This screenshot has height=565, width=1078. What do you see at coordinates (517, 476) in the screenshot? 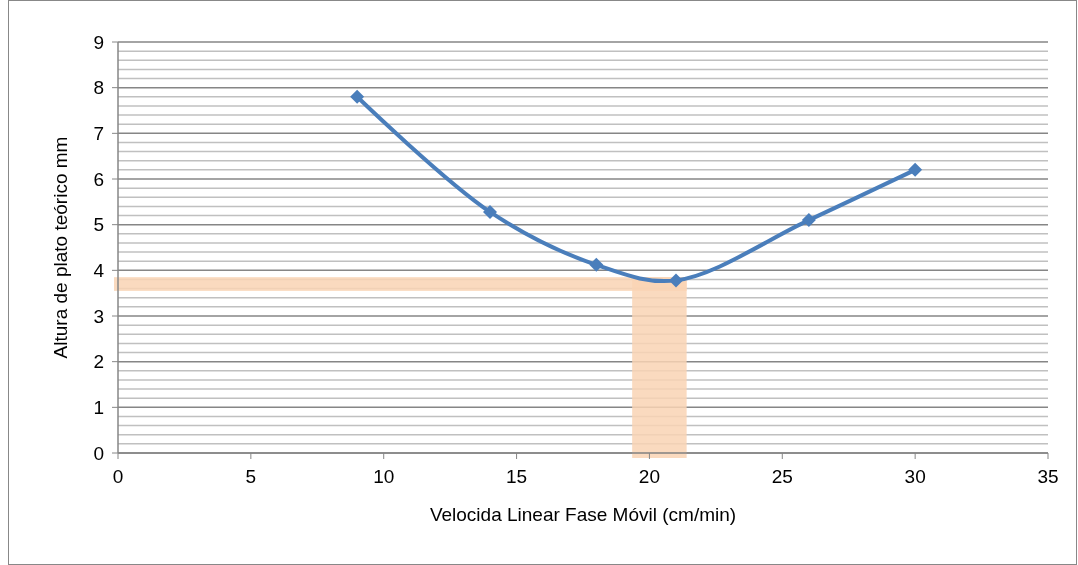
I see `x-tick-label: 15` at bounding box center [517, 476].